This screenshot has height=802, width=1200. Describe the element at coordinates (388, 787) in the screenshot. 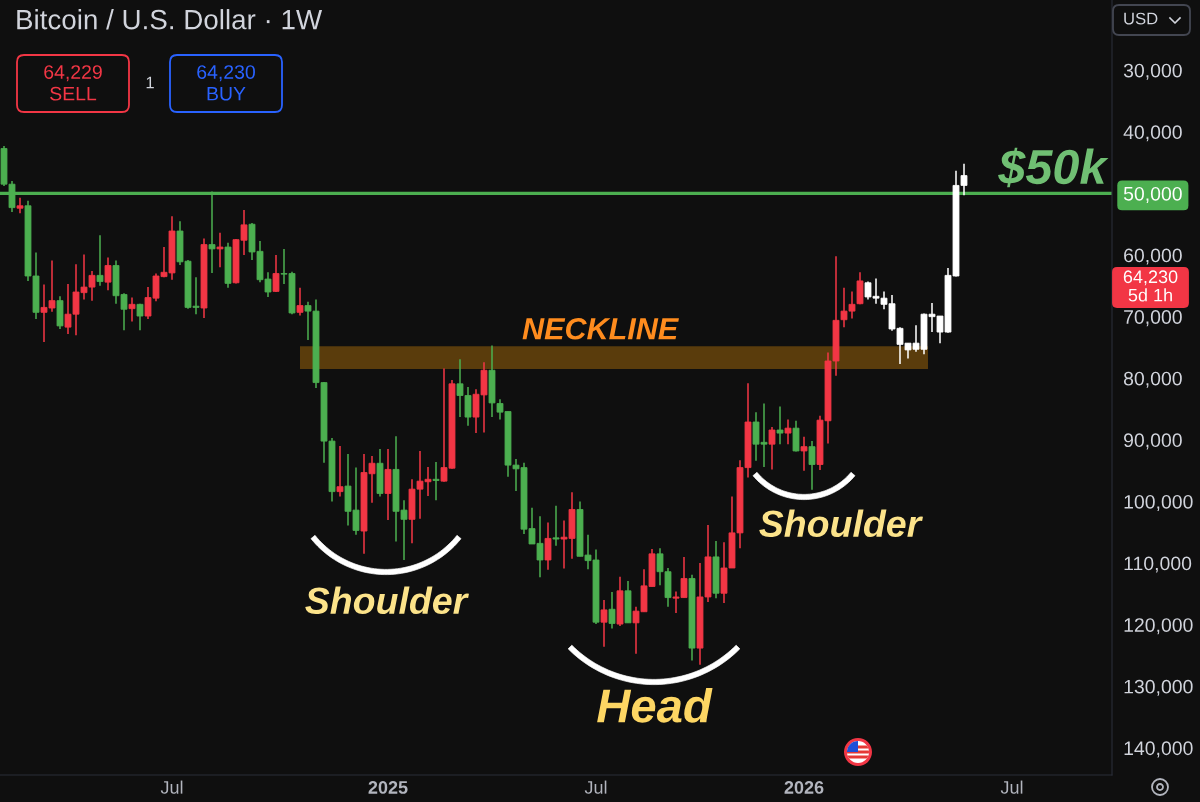

I see `x-tick-label: 2025` at that location.